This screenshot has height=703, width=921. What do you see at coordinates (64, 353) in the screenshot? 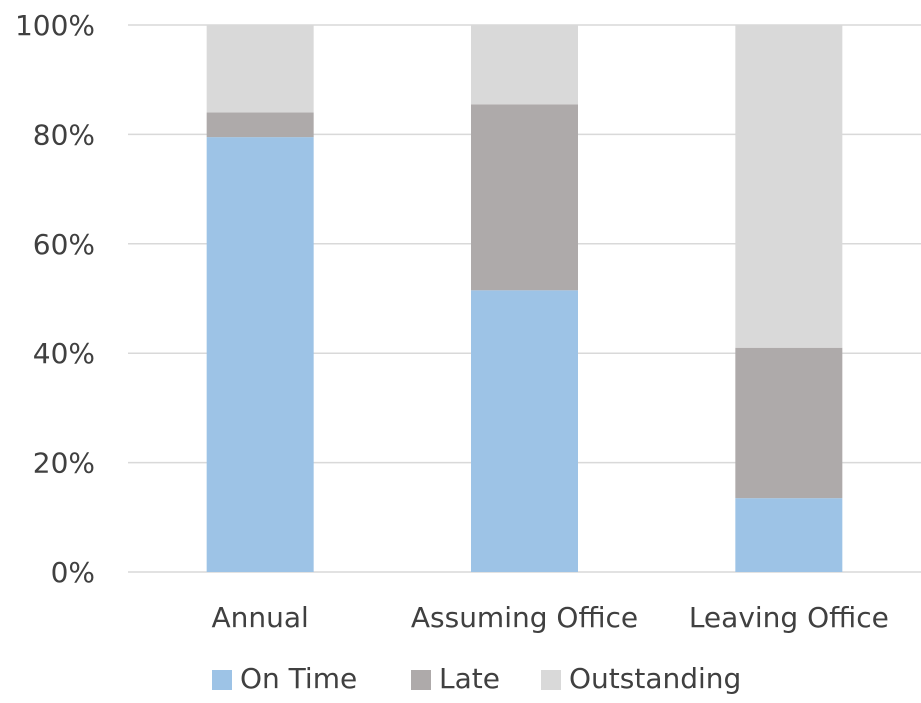
I see `y-tick-label: 40%` at bounding box center [64, 353].